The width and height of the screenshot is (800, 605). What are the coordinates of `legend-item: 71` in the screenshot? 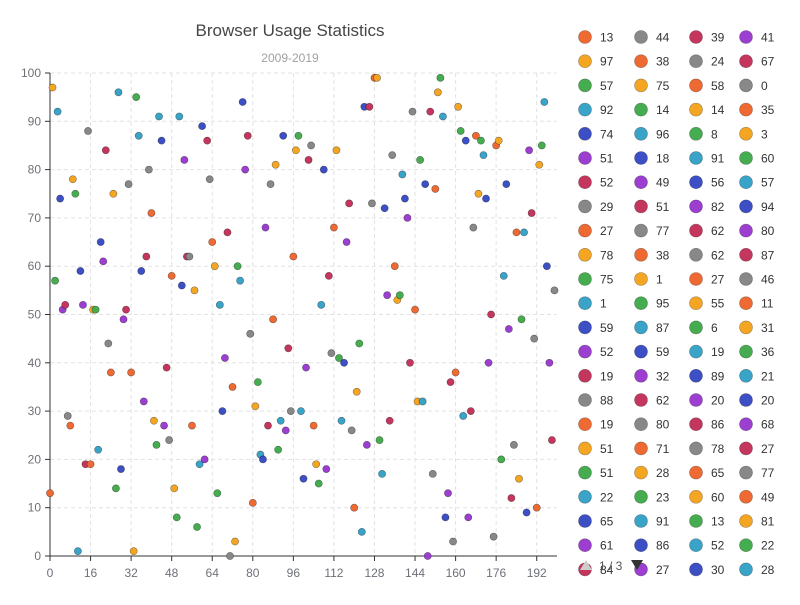 It's located at (652, 448).